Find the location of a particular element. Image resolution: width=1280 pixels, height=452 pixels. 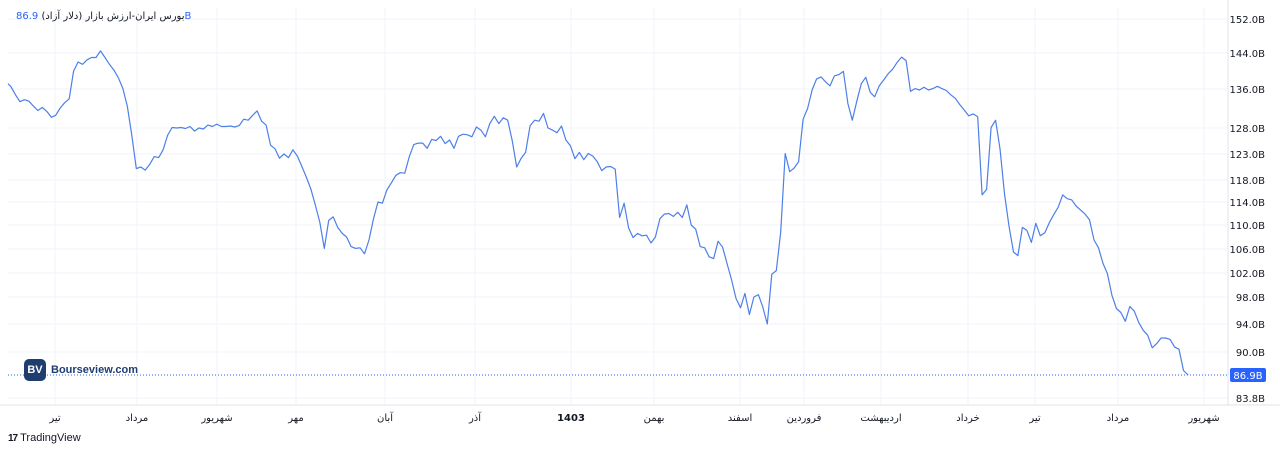

last-price-badge is located at coordinates (1248, 375).